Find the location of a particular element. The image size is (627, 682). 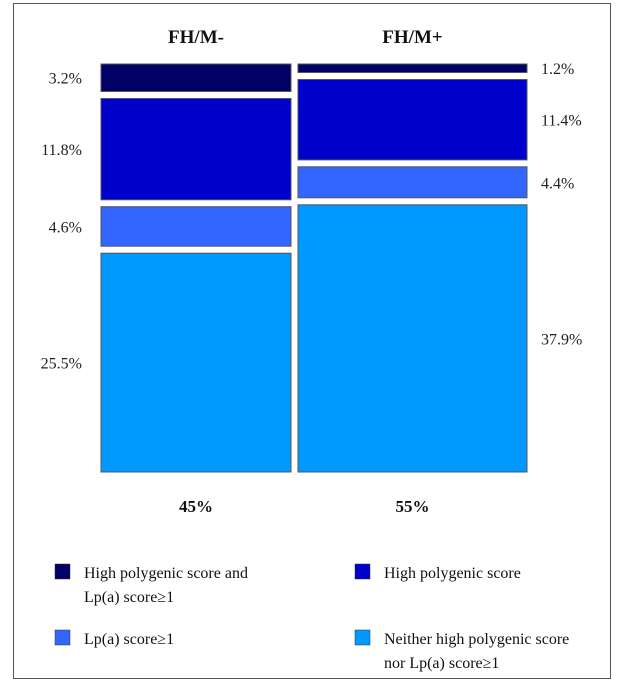

legend-label-0-1: Lp(a) score≥1 is located at coordinates (129, 597).